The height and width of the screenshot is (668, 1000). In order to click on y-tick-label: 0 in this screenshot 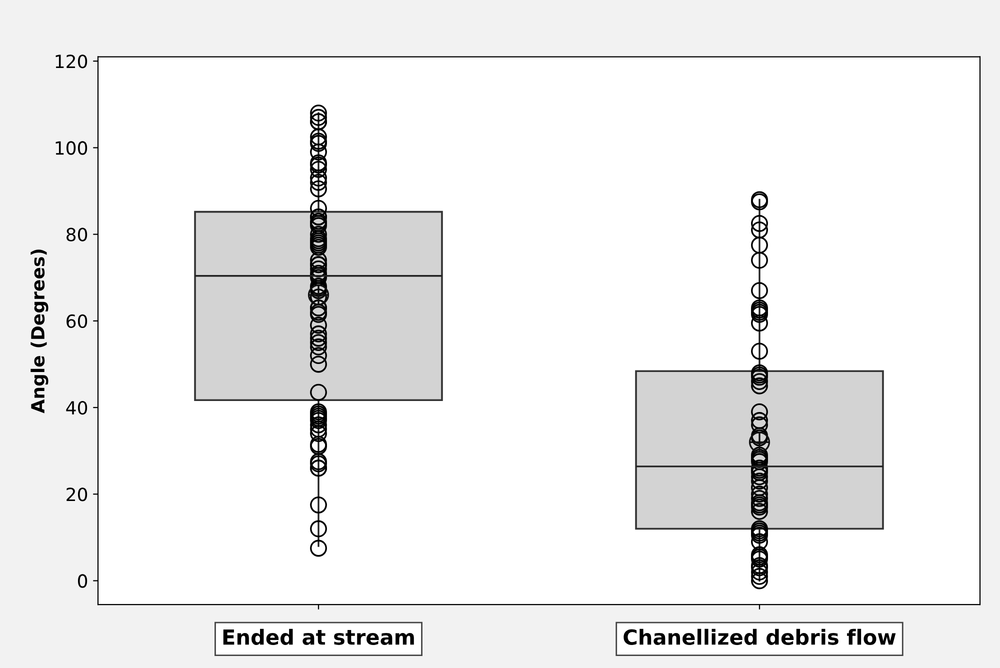, I will do `click(83, 581)`.